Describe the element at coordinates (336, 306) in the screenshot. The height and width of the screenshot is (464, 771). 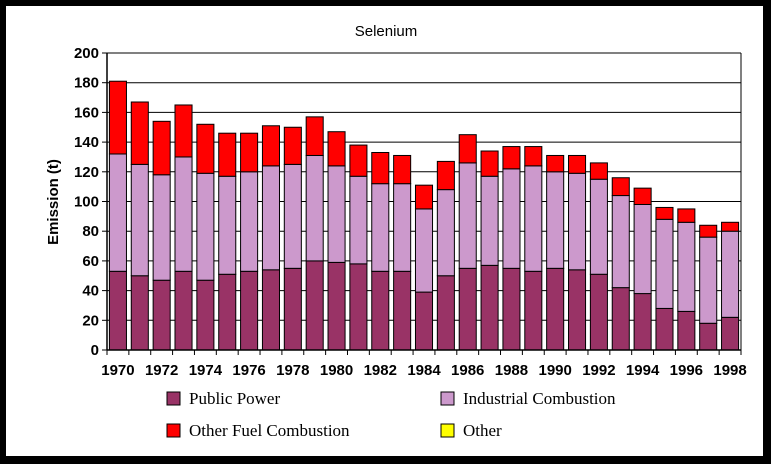
I see `bar-public-power-1980` at that location.